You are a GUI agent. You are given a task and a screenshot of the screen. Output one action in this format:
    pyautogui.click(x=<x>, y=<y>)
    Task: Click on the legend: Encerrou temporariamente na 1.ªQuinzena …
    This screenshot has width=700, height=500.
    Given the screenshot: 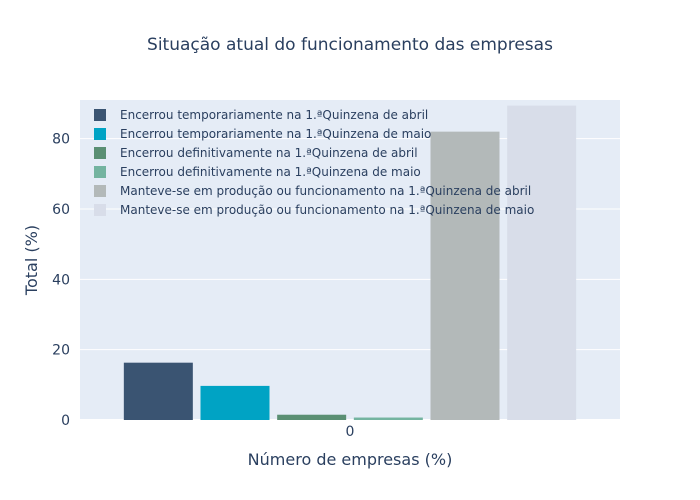 What is the action you would take?
    pyautogui.click(x=314, y=162)
    